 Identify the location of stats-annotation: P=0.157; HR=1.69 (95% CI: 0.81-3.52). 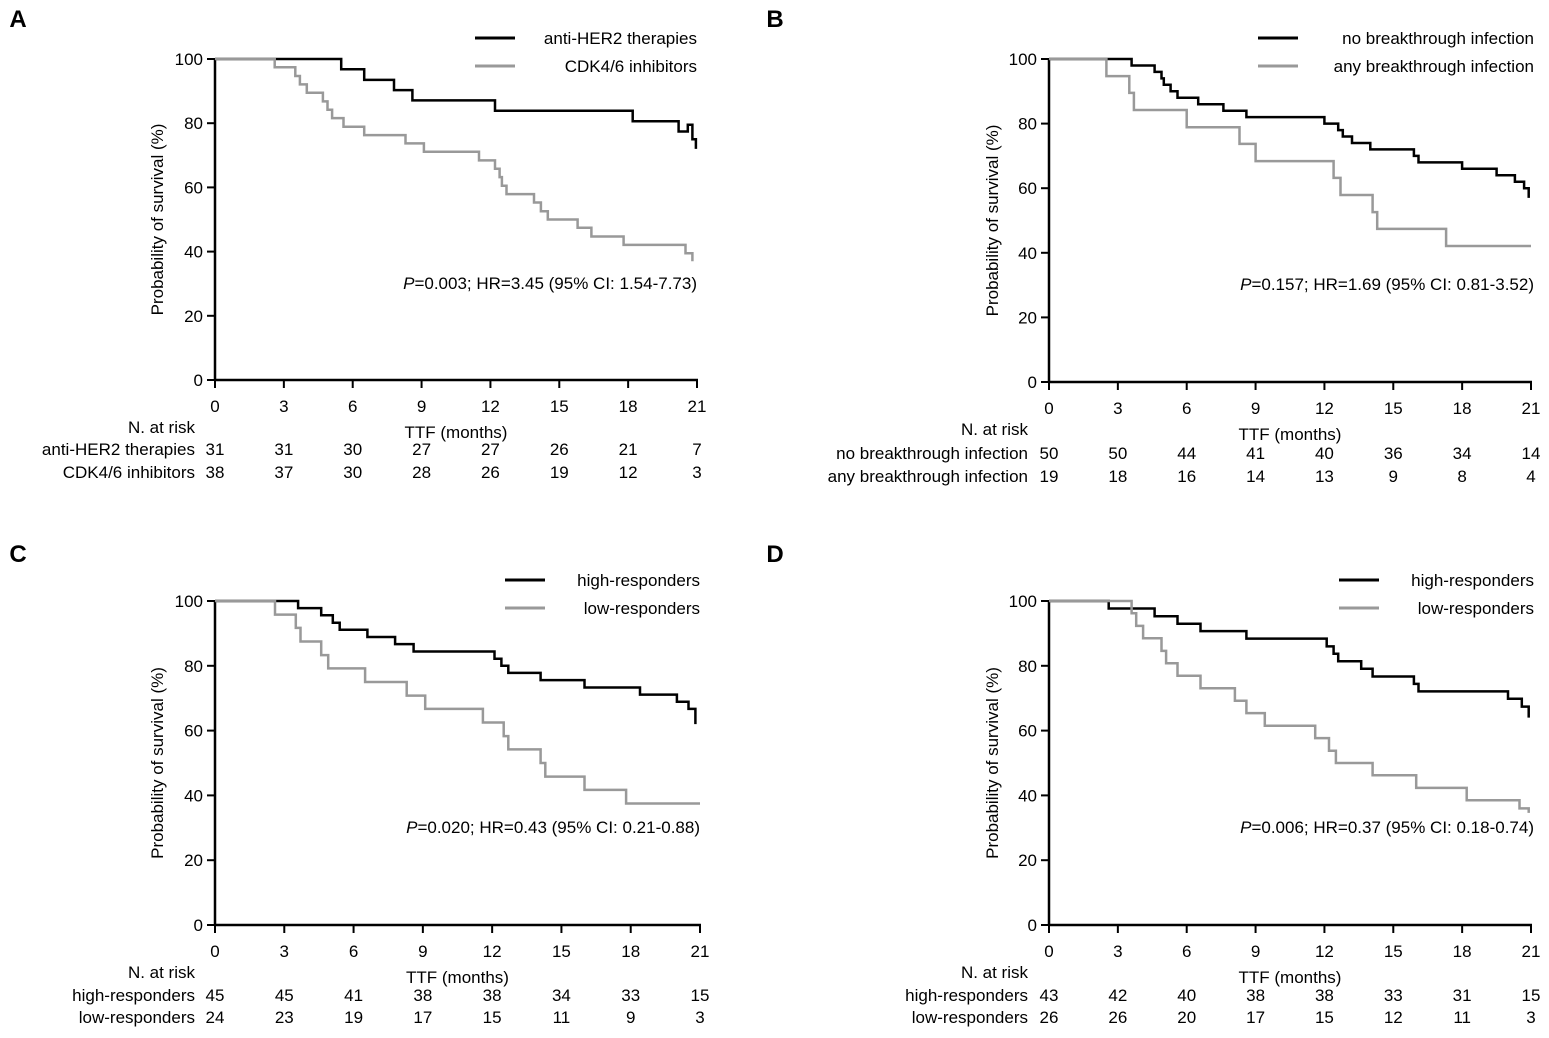
(1387, 284).